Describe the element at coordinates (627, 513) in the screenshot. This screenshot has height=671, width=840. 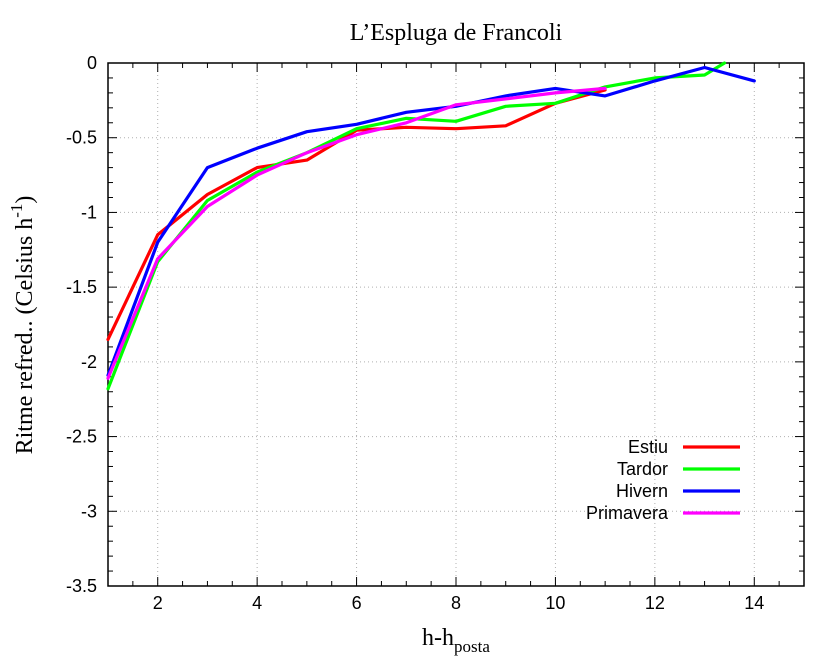
I see `legend-label-primavera: Primavera` at that location.